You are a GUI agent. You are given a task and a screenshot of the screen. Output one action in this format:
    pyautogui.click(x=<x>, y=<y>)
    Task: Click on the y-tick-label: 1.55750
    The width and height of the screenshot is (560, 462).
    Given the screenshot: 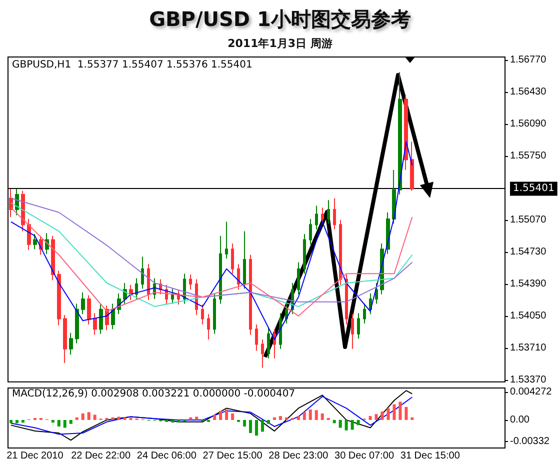 What is the action you would take?
    pyautogui.click(x=528, y=156)
    